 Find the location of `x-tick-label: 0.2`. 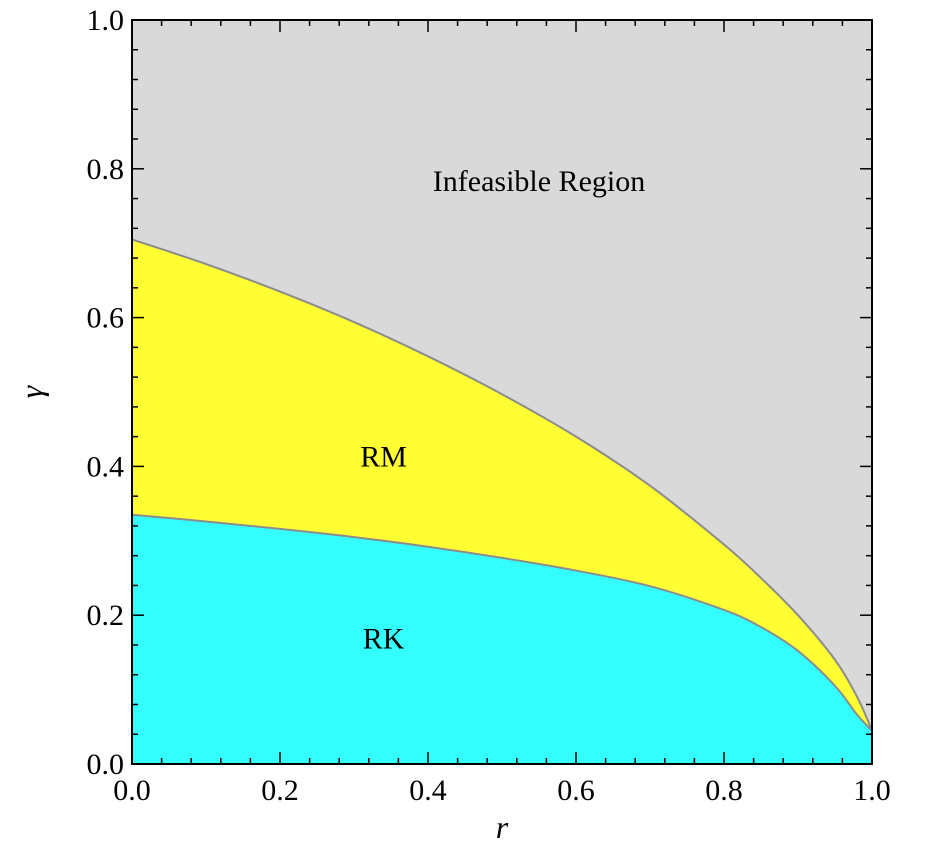

x-tick-label: 0.2 is located at coordinates (280, 790).